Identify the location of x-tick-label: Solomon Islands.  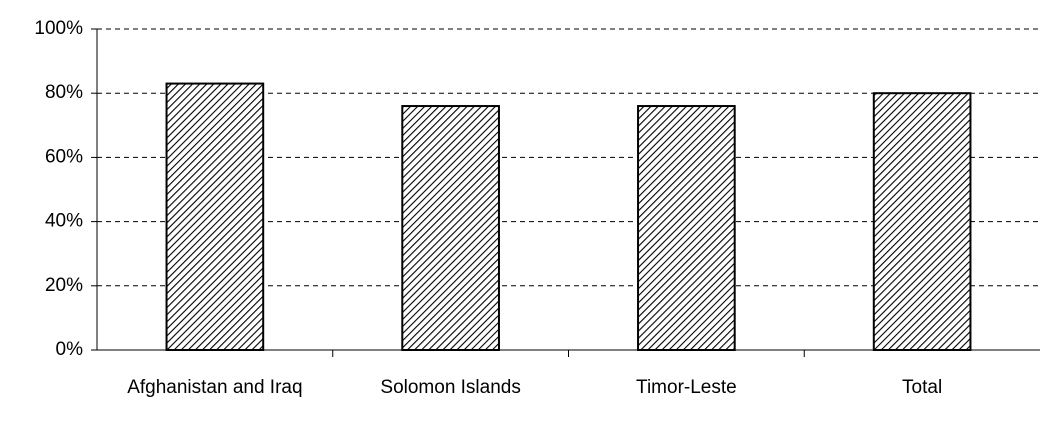
(450, 387).